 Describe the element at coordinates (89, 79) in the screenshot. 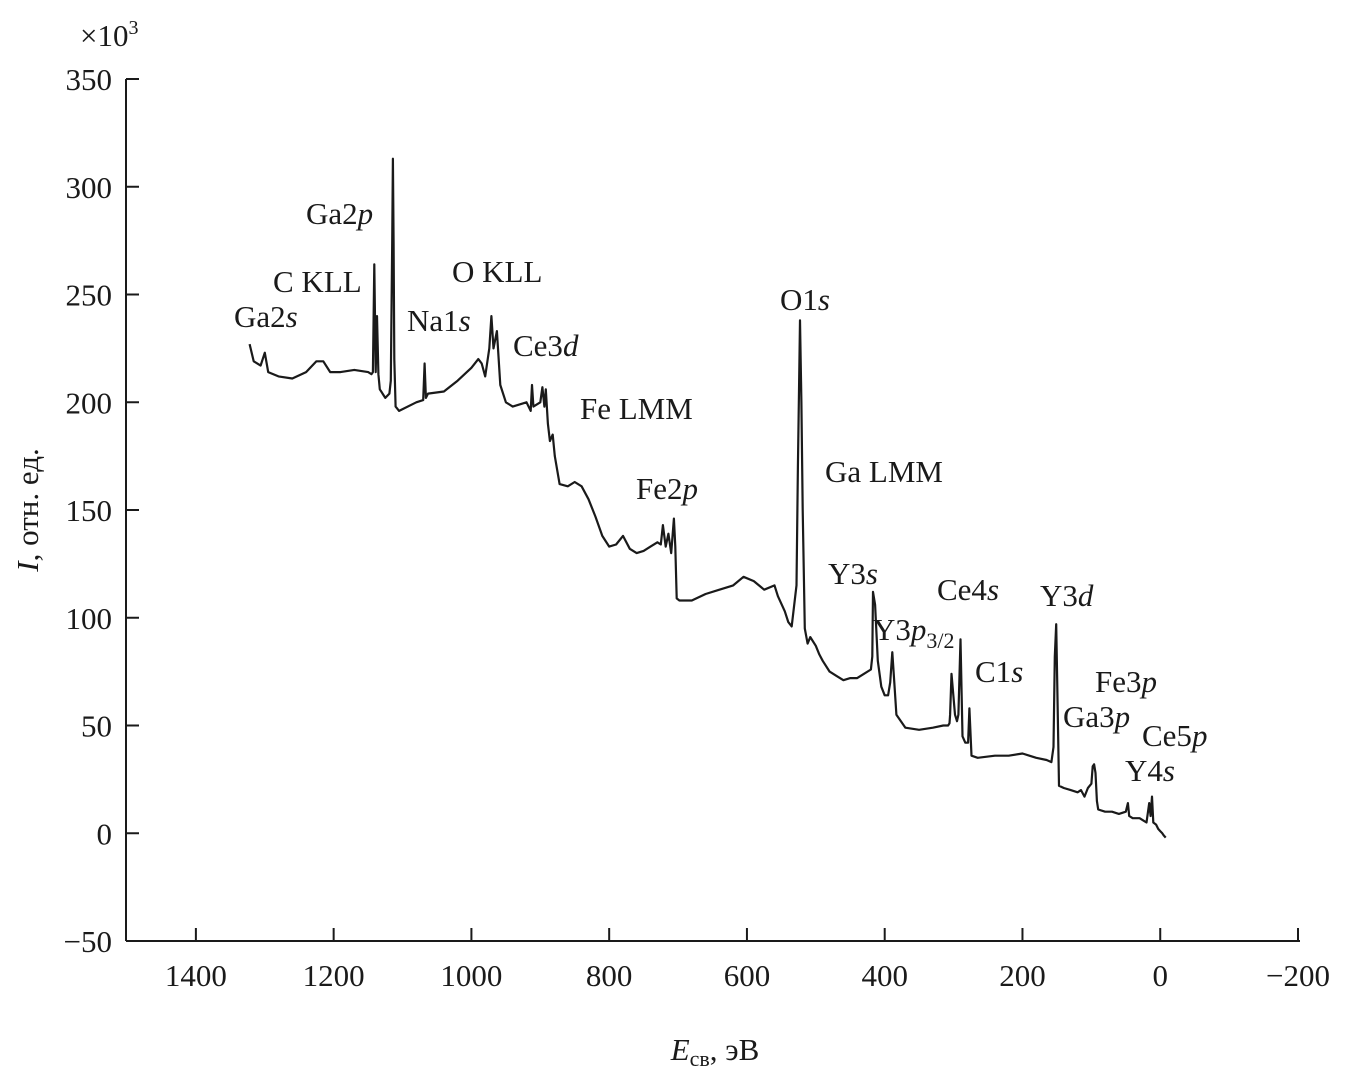

I see `y-tick-label: 350` at that location.